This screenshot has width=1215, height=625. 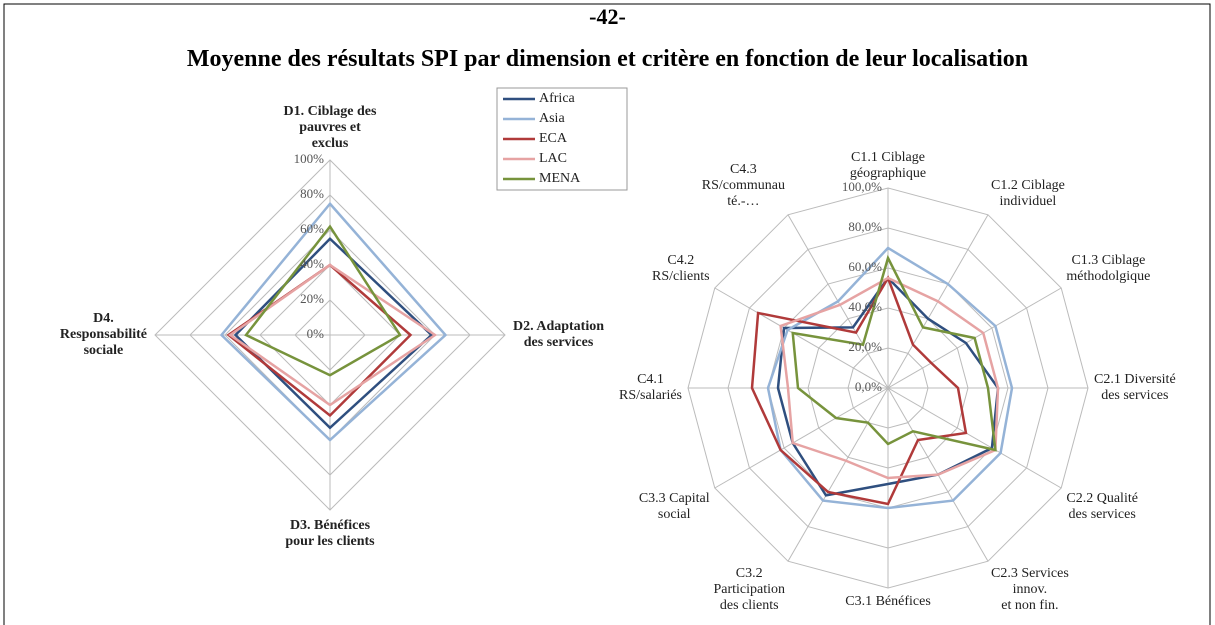 I want to click on legend-label: MENA, so click(x=560, y=178).